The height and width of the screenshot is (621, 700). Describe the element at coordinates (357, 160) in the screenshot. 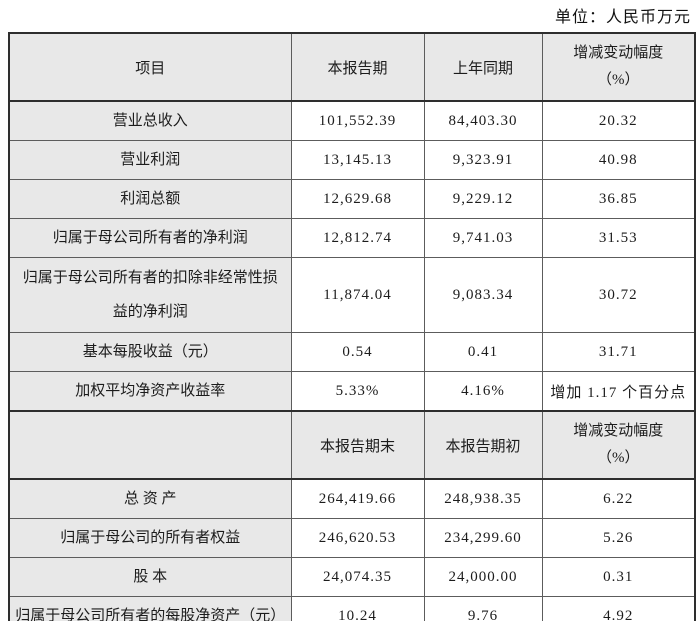

I see `current-period-value: 13,145.13` at that location.